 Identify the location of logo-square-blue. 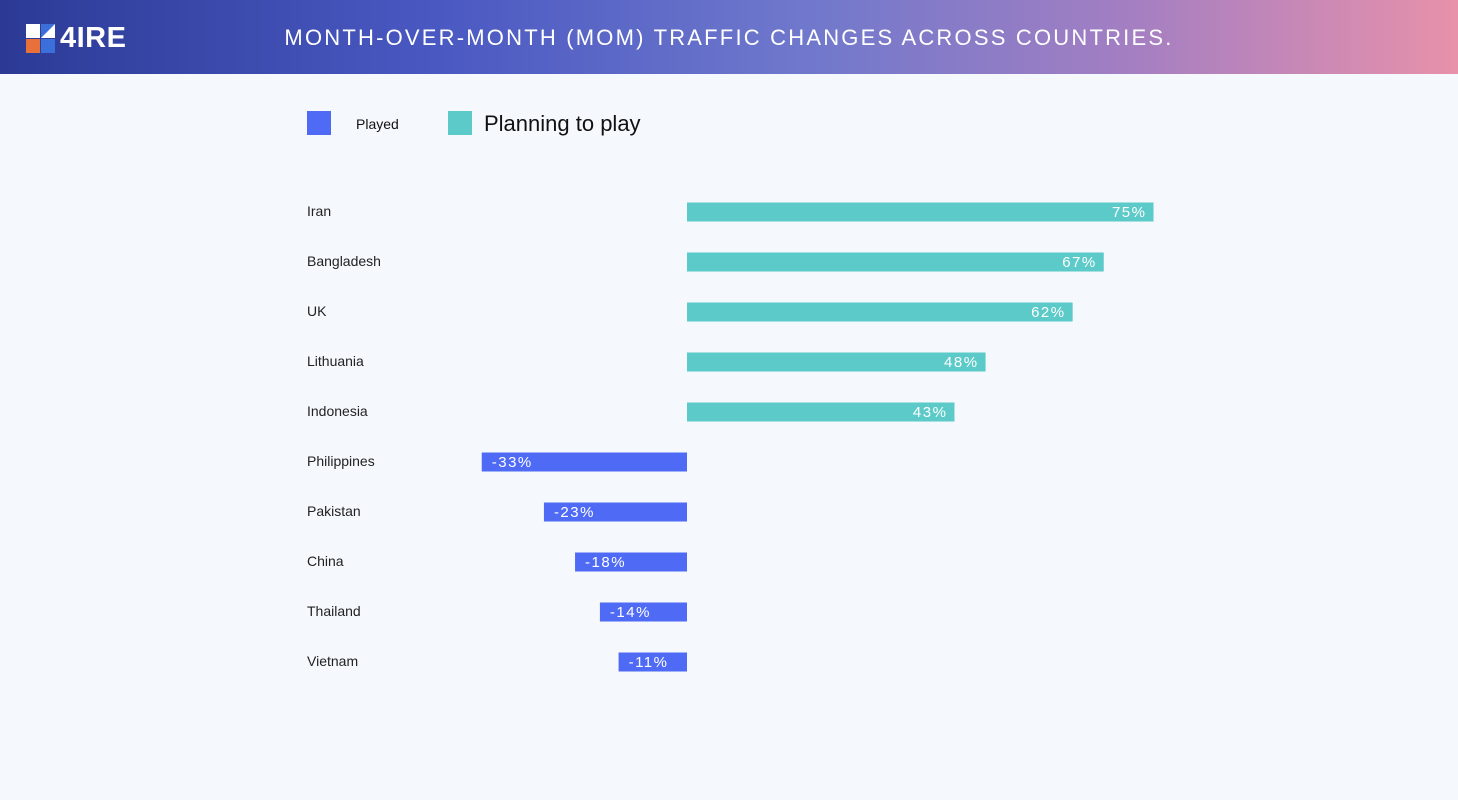
(48, 46).